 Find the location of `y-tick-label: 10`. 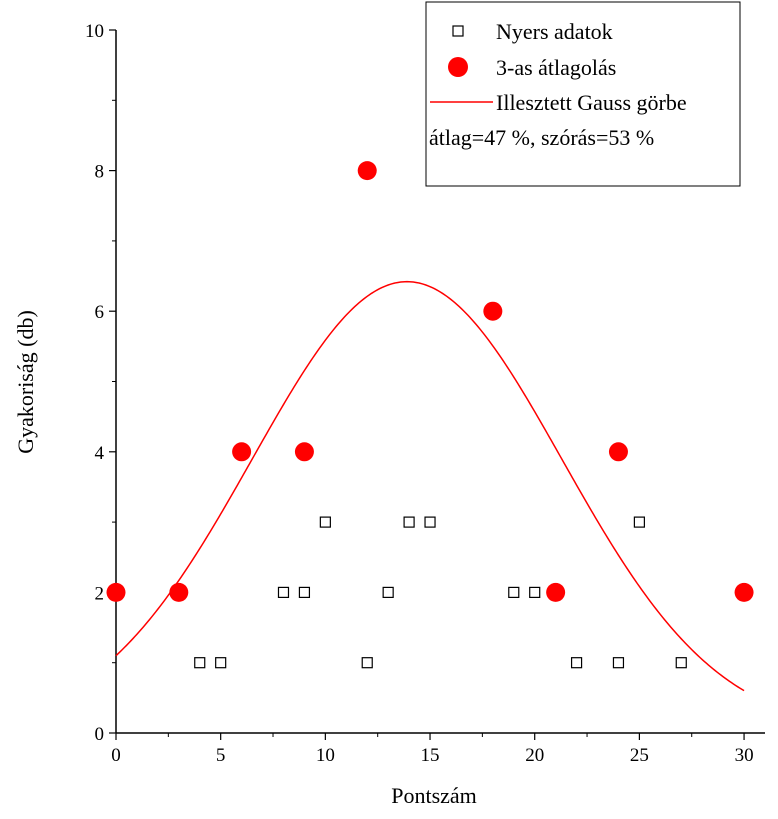

y-tick-label: 10 is located at coordinates (94, 31).